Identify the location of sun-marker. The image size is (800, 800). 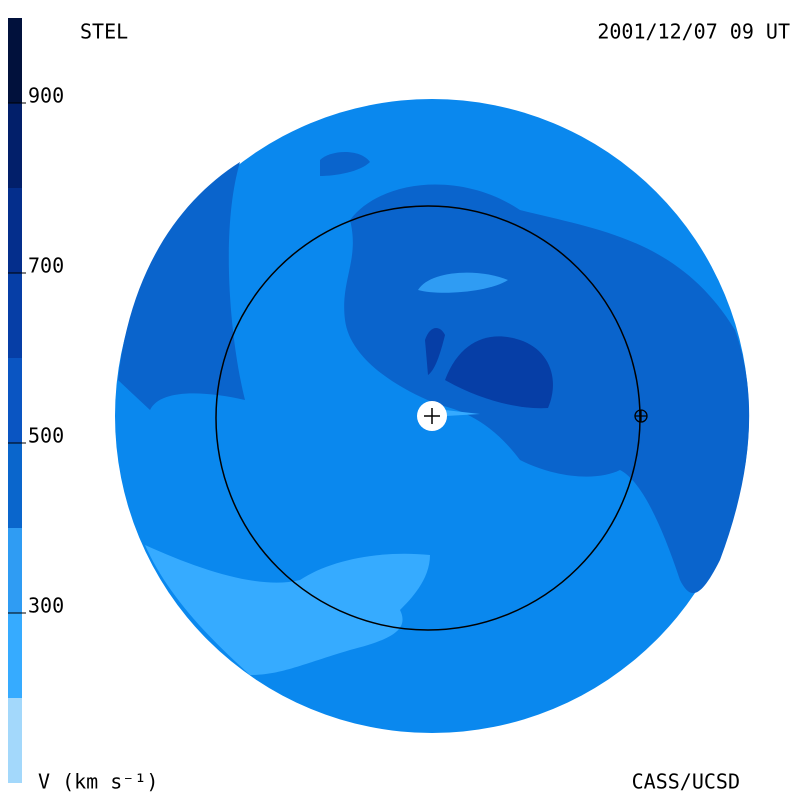
(432, 416).